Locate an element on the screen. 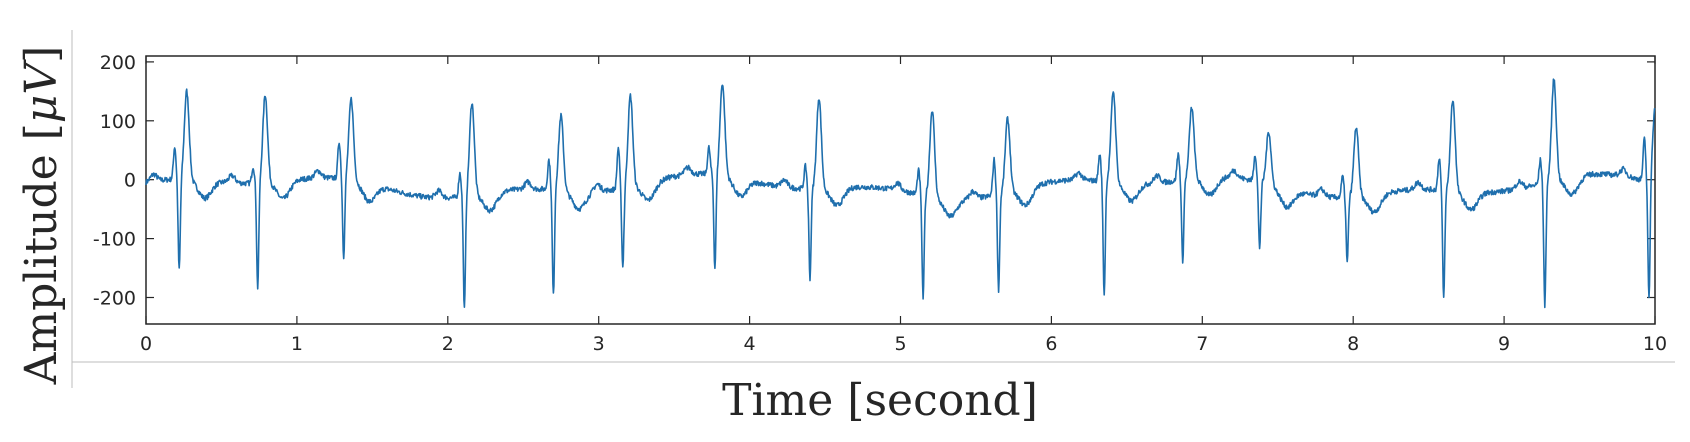 This screenshot has width=1690, height=442. y-tick-label: -100 is located at coordinates (114, 240).